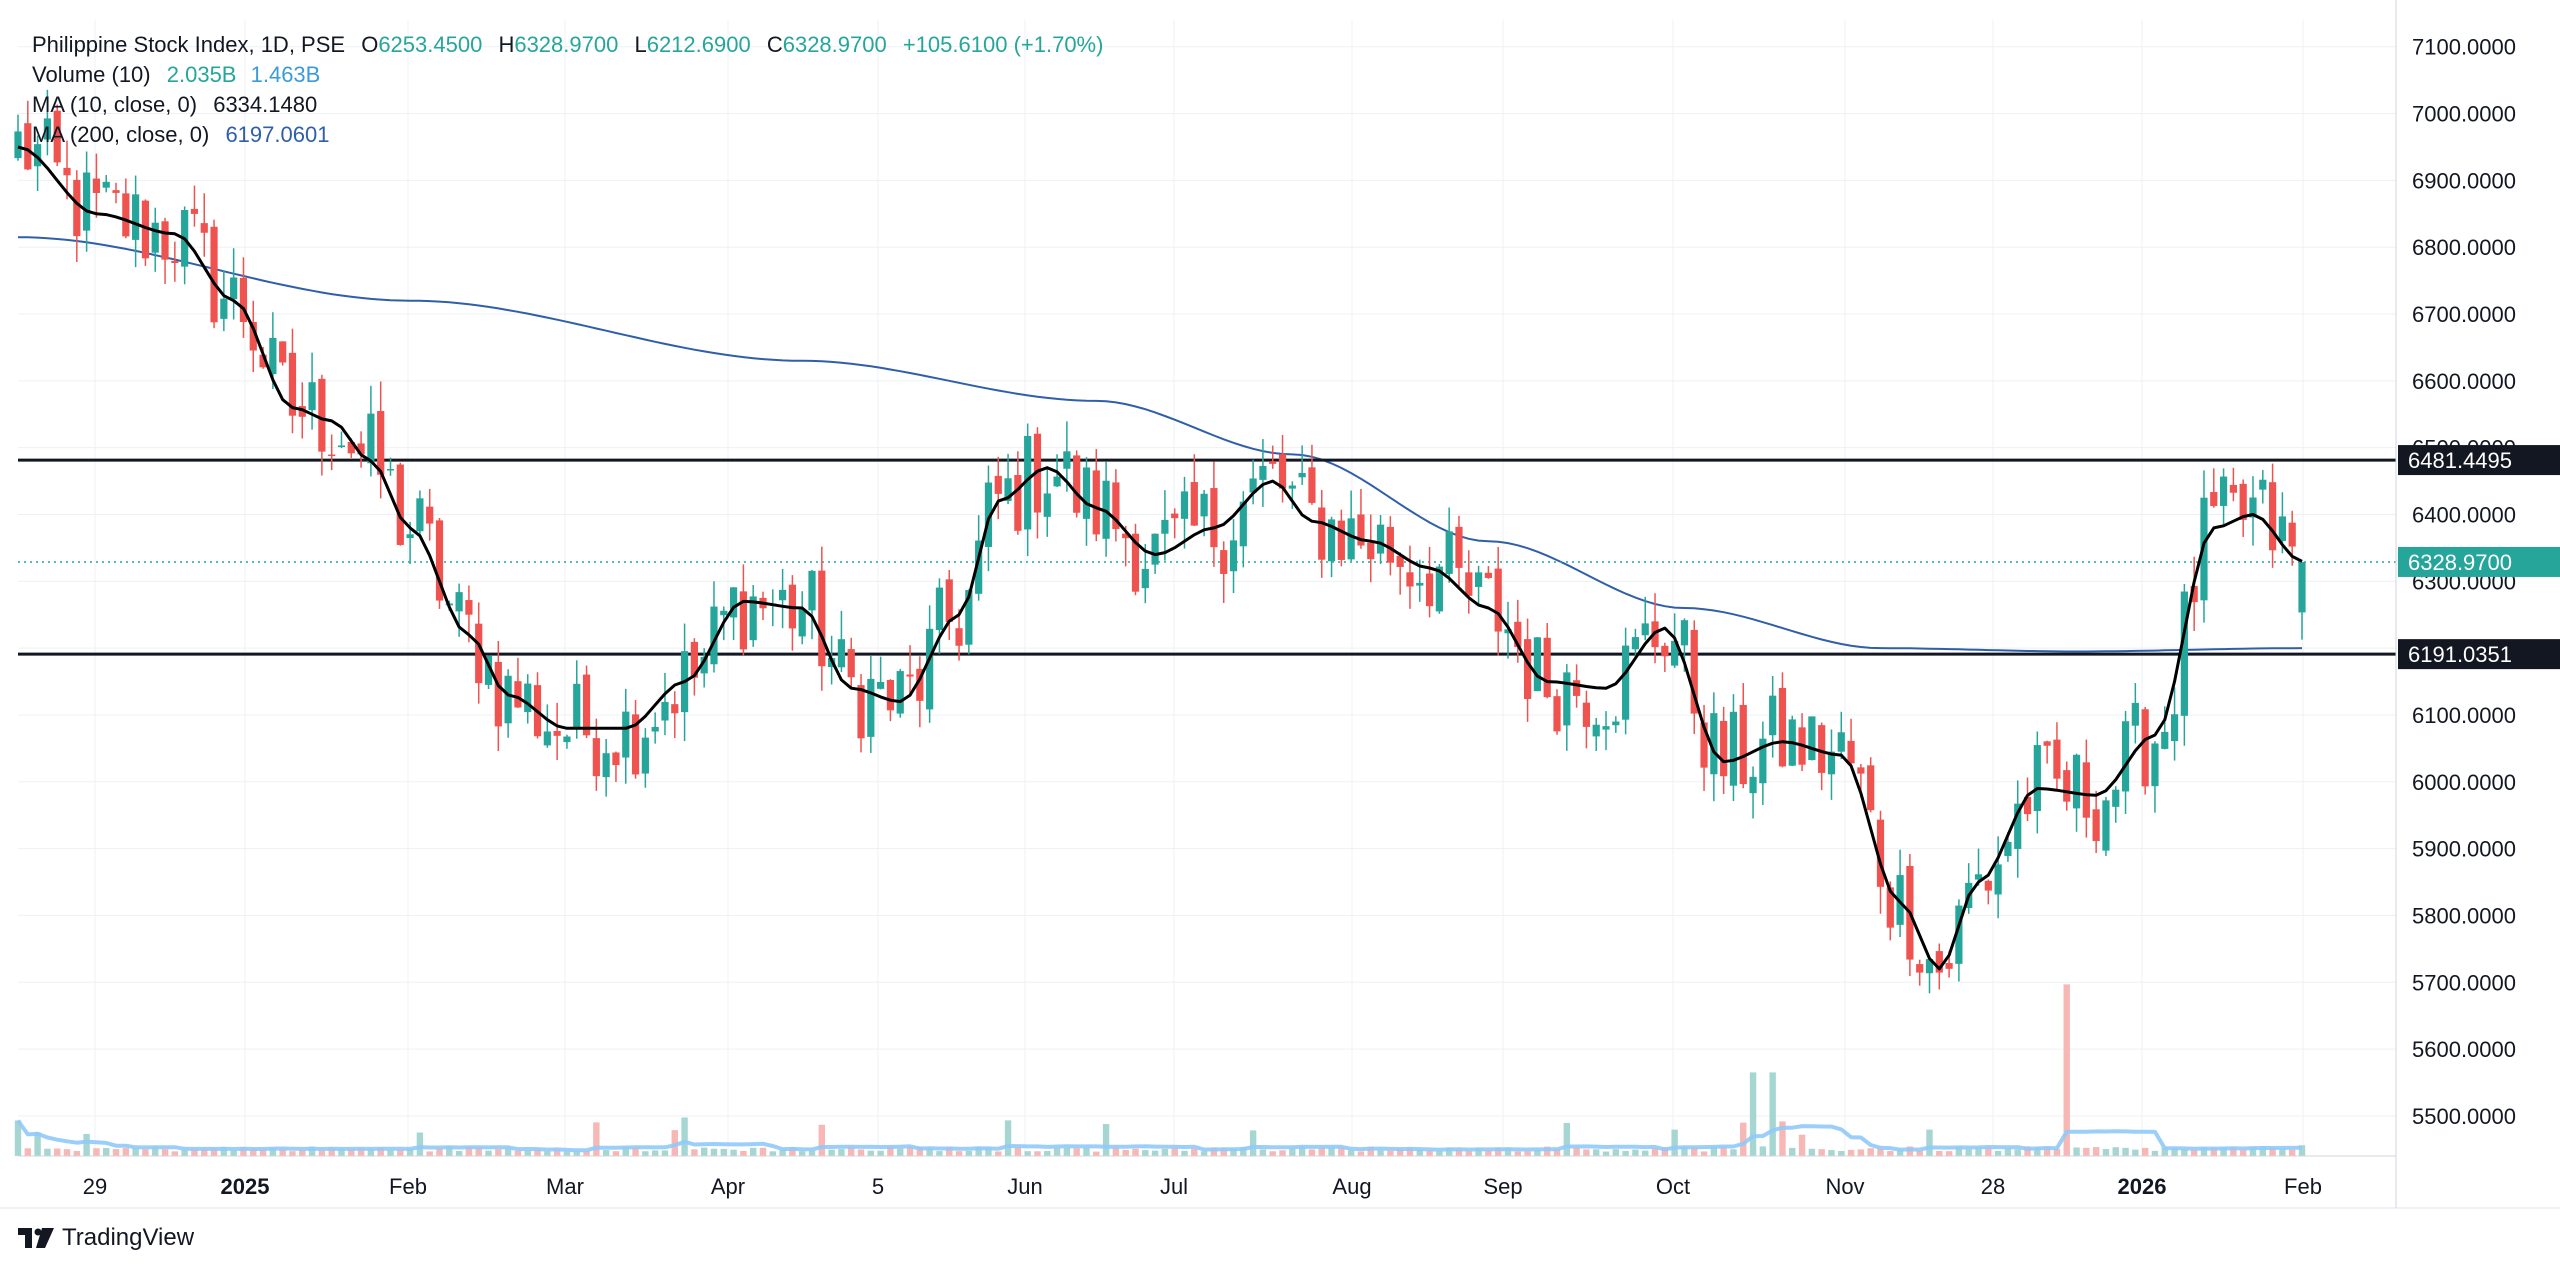 This screenshot has width=2560, height=1268. What do you see at coordinates (189, 44) in the screenshot?
I see `symbol-label: Philippine Stock Index, 1D, PSE` at bounding box center [189, 44].